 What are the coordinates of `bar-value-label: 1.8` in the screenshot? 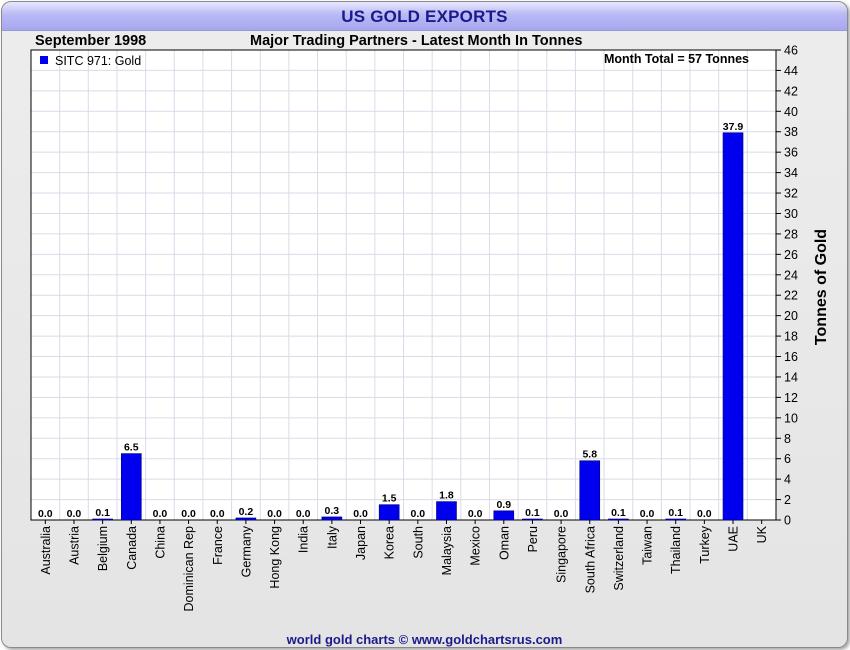 It's located at (446, 496).